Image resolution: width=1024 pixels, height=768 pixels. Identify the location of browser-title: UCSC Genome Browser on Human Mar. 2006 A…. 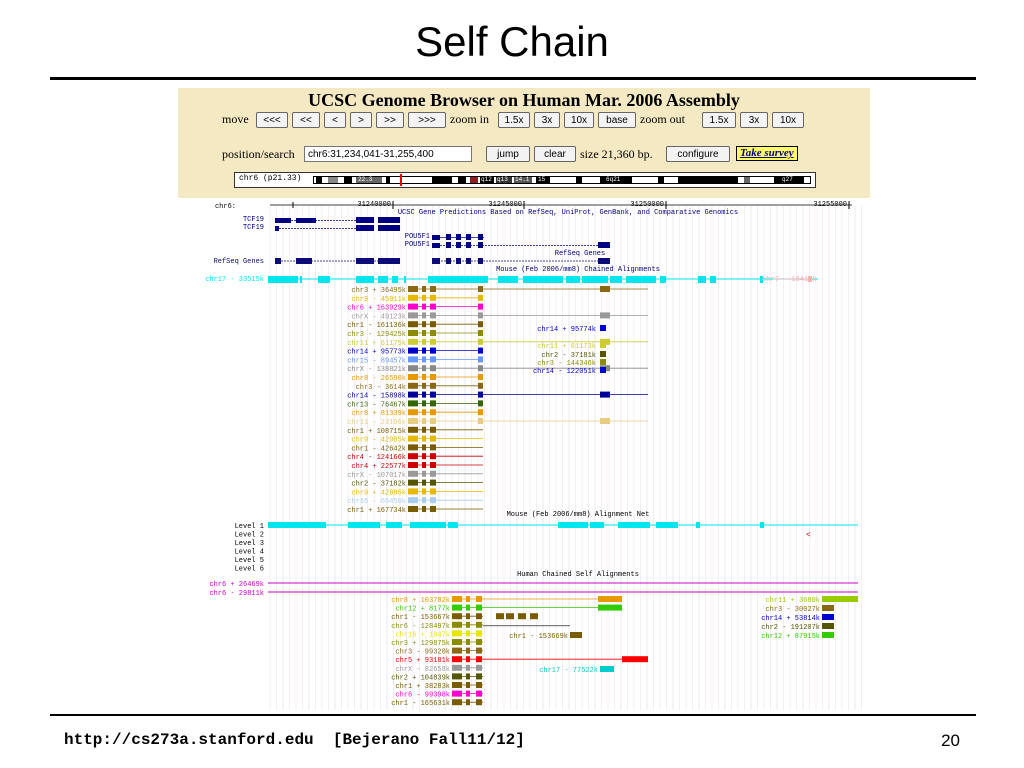
(524, 100).